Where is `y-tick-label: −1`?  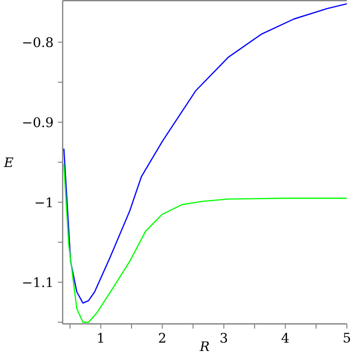 y-tick-label: −1 is located at coordinates (44, 202).